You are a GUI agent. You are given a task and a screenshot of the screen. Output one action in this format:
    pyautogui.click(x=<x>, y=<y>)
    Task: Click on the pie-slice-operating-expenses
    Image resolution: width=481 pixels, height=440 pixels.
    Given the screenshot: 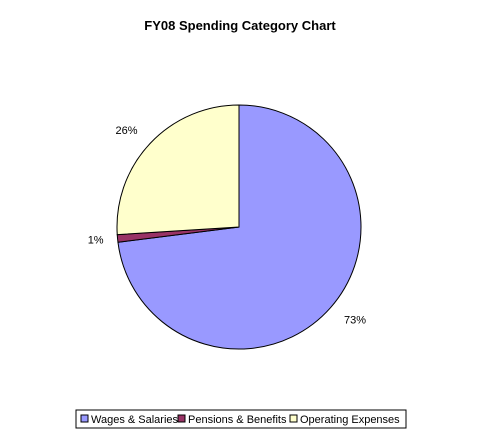 What is the action you would take?
    pyautogui.click(x=178, y=170)
    